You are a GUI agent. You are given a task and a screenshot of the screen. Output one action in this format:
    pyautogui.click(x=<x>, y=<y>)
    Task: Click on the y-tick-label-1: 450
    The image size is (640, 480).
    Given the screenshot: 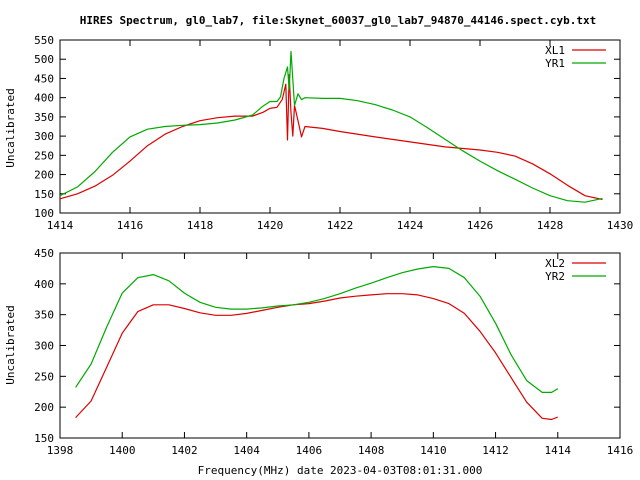 What is the action you would take?
    pyautogui.click(x=44, y=78)
    